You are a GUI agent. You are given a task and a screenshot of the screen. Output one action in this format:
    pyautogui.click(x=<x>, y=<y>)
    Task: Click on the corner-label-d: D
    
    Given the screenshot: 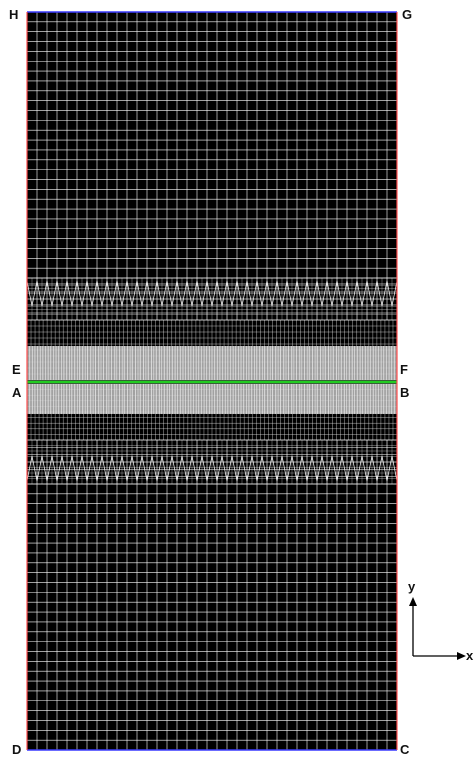 What is the action you would take?
    pyautogui.click(x=17, y=749)
    